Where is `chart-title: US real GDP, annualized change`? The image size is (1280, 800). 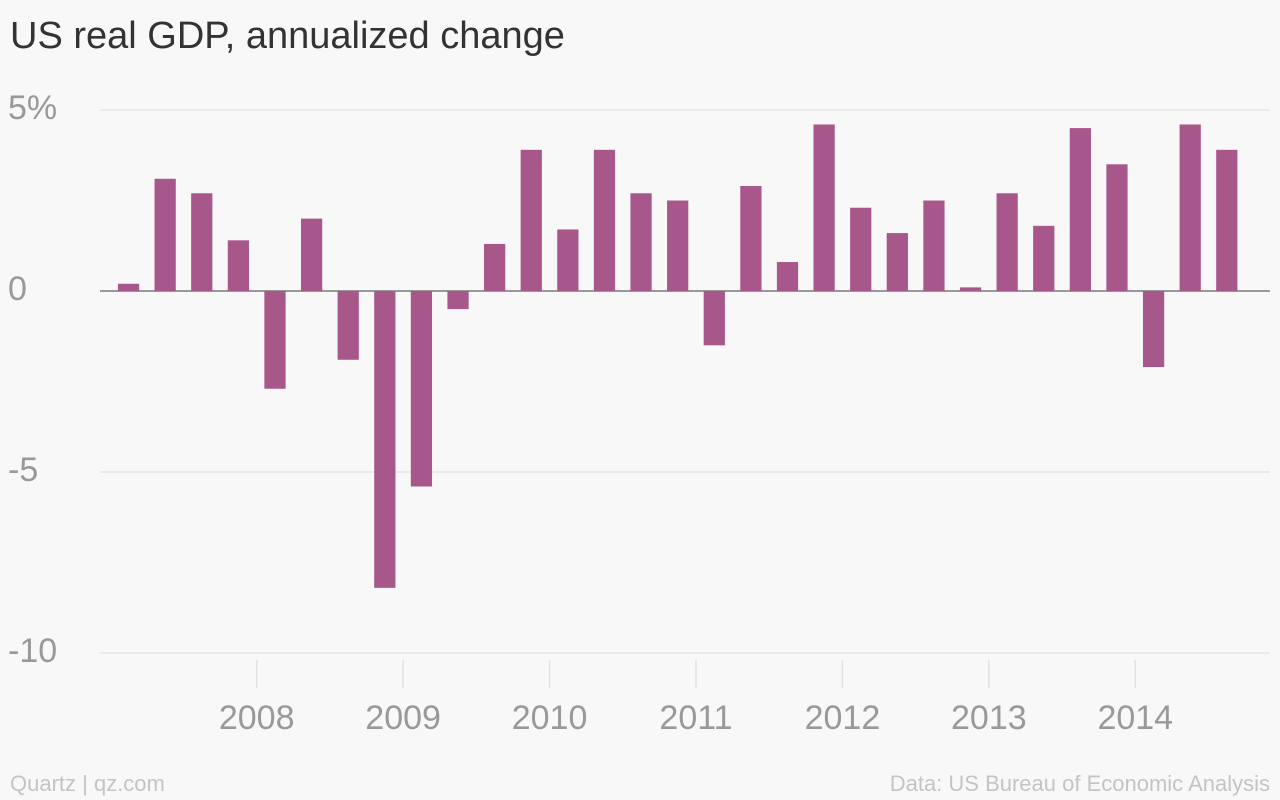
chart-title: US real GDP, annualized change is located at coordinates (287, 36).